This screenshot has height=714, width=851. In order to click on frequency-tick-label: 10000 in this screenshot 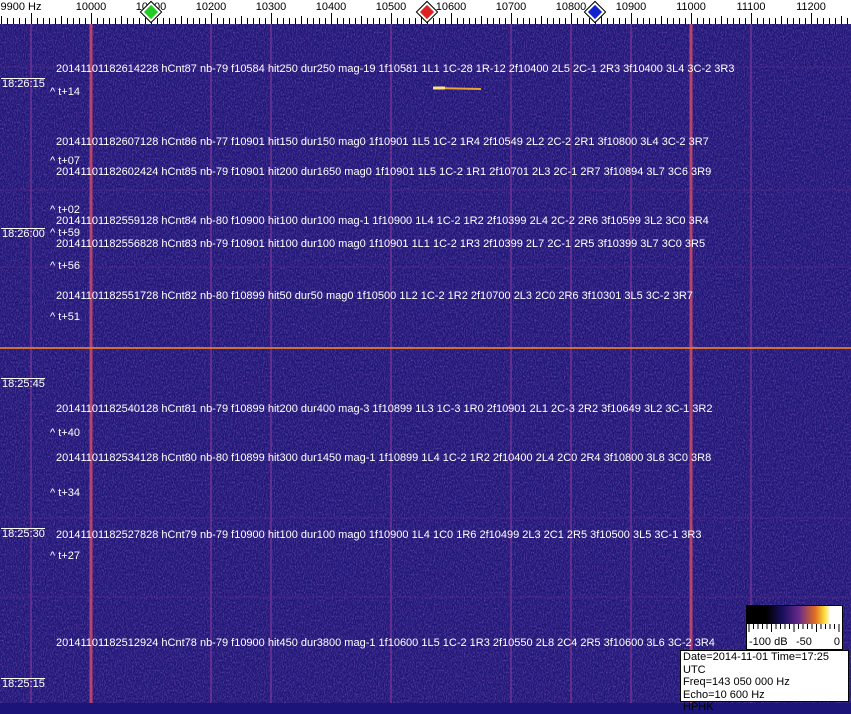, I will do `click(91, 7)`.